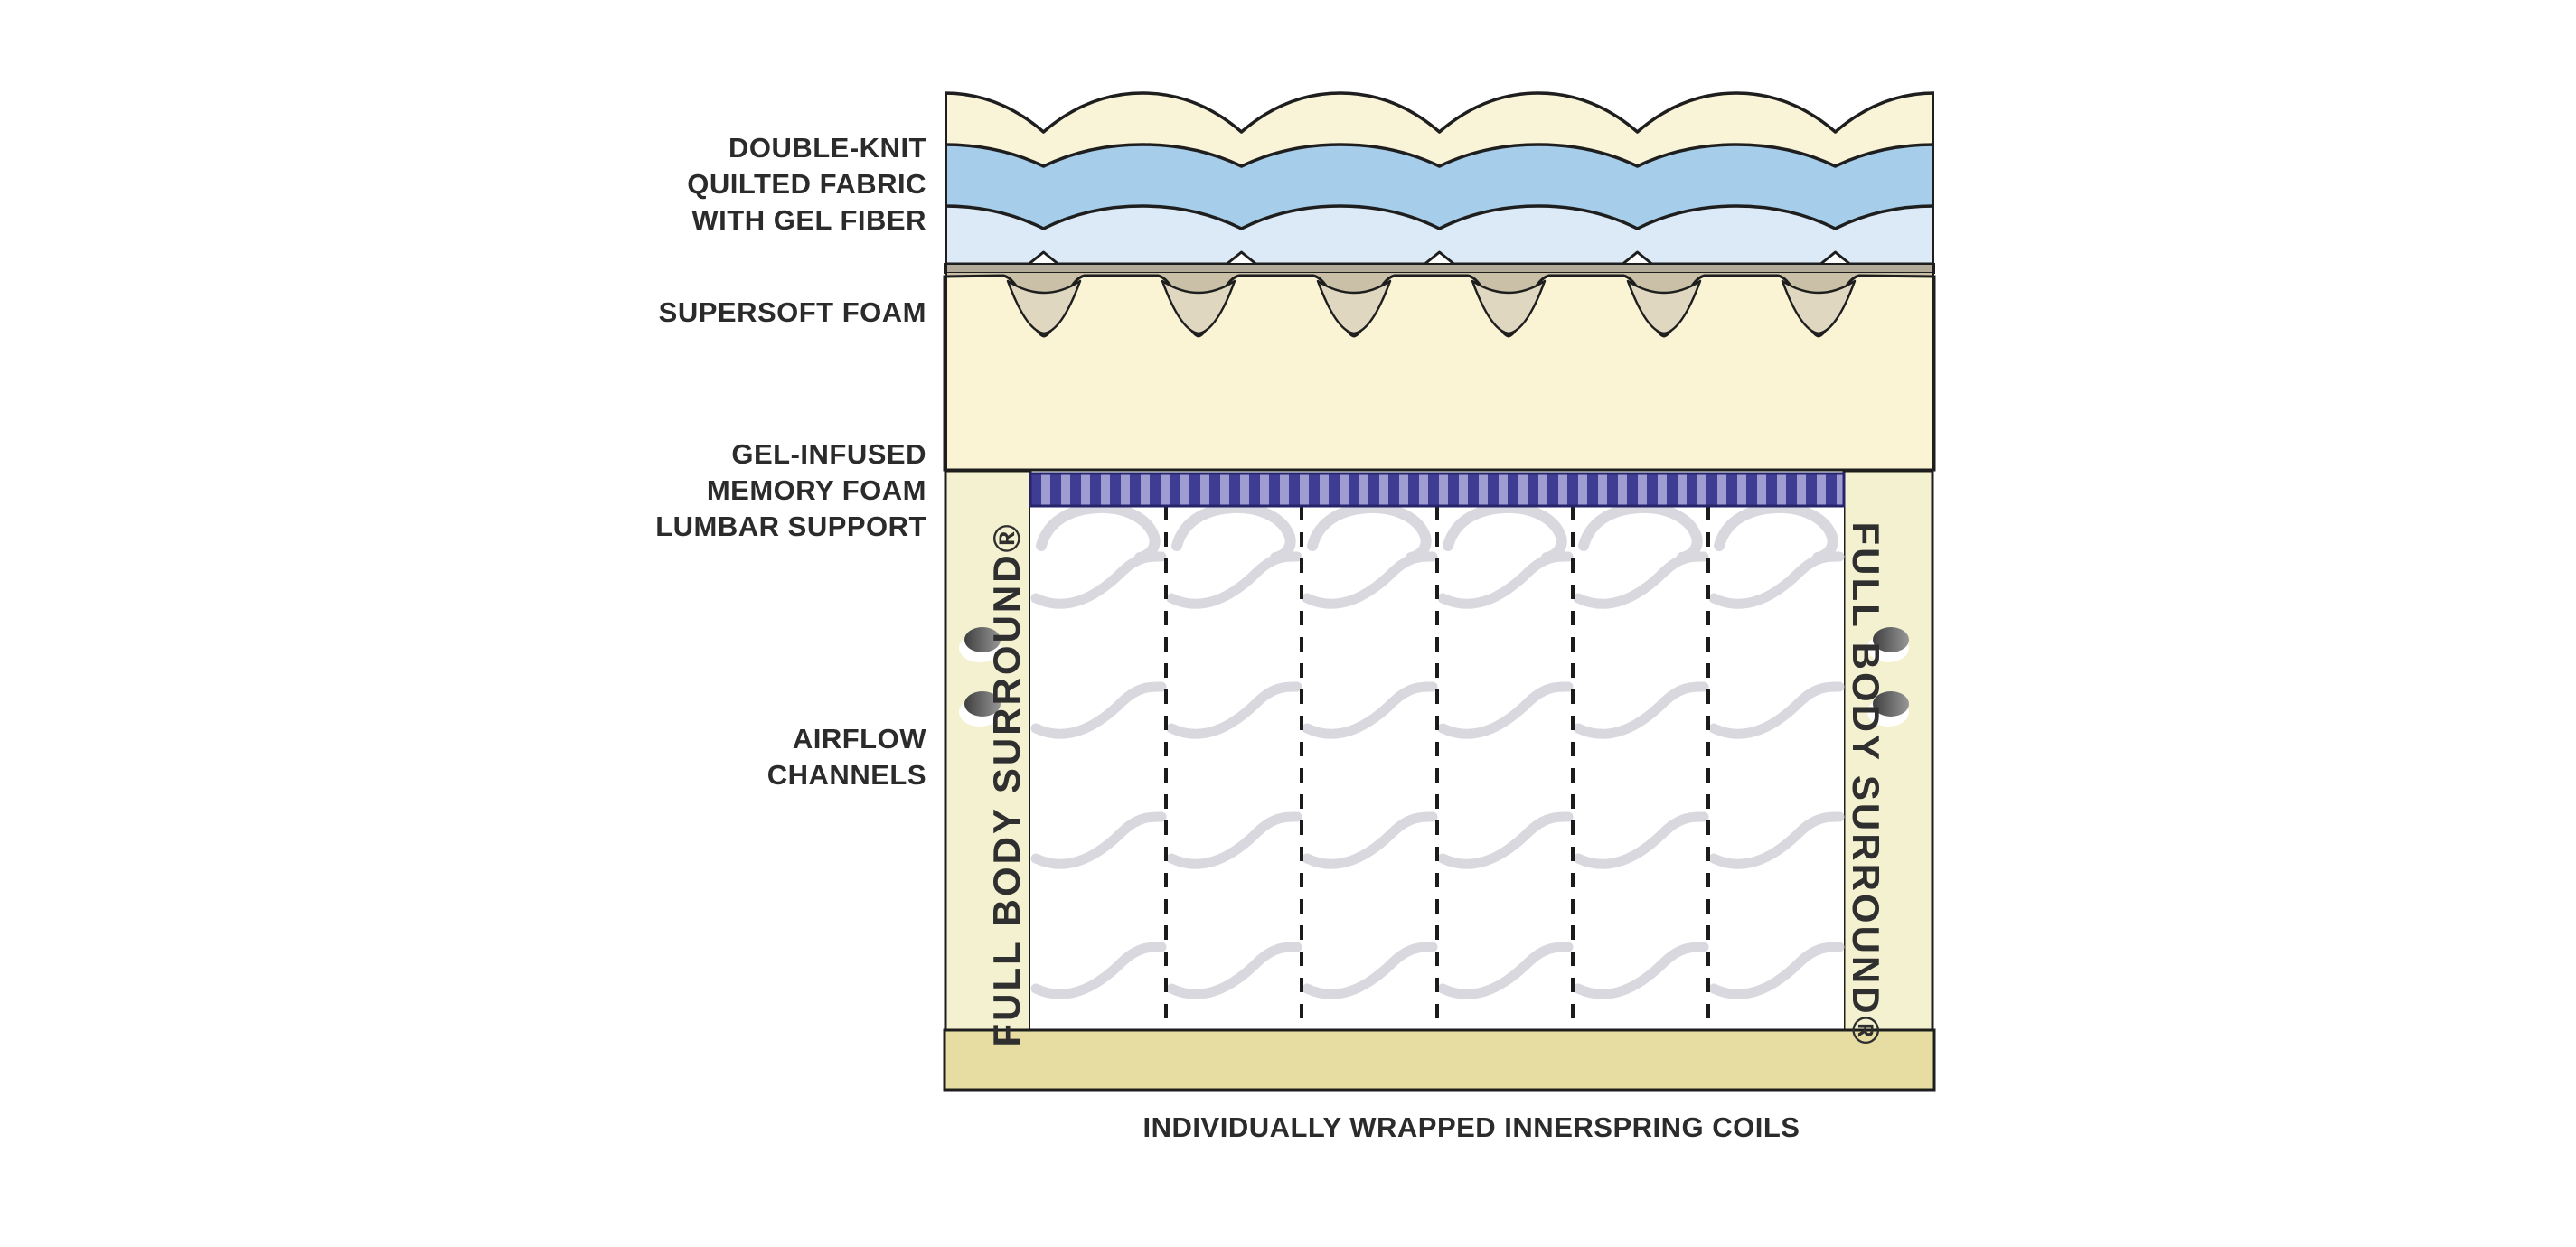 This screenshot has height=1247, width=2576. Describe the element at coordinates (1439, 373) in the screenshot. I see `foam-body` at that location.